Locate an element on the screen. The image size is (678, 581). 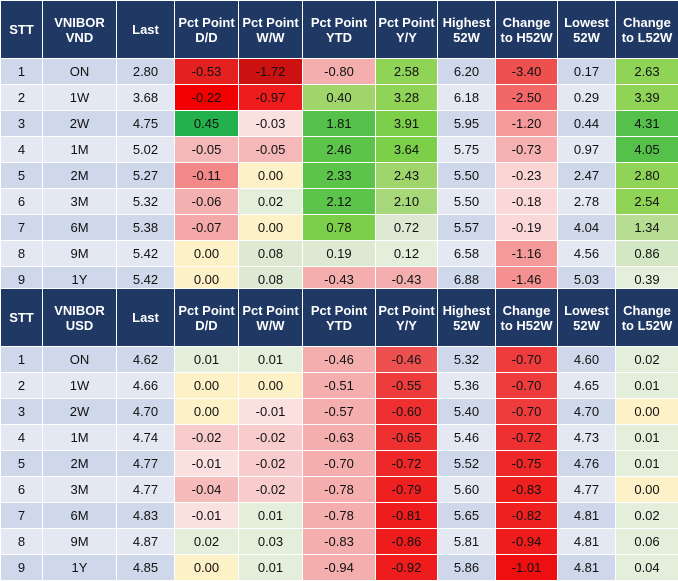
cell-change-to-h52w: -0.94 is located at coordinates (527, 542).